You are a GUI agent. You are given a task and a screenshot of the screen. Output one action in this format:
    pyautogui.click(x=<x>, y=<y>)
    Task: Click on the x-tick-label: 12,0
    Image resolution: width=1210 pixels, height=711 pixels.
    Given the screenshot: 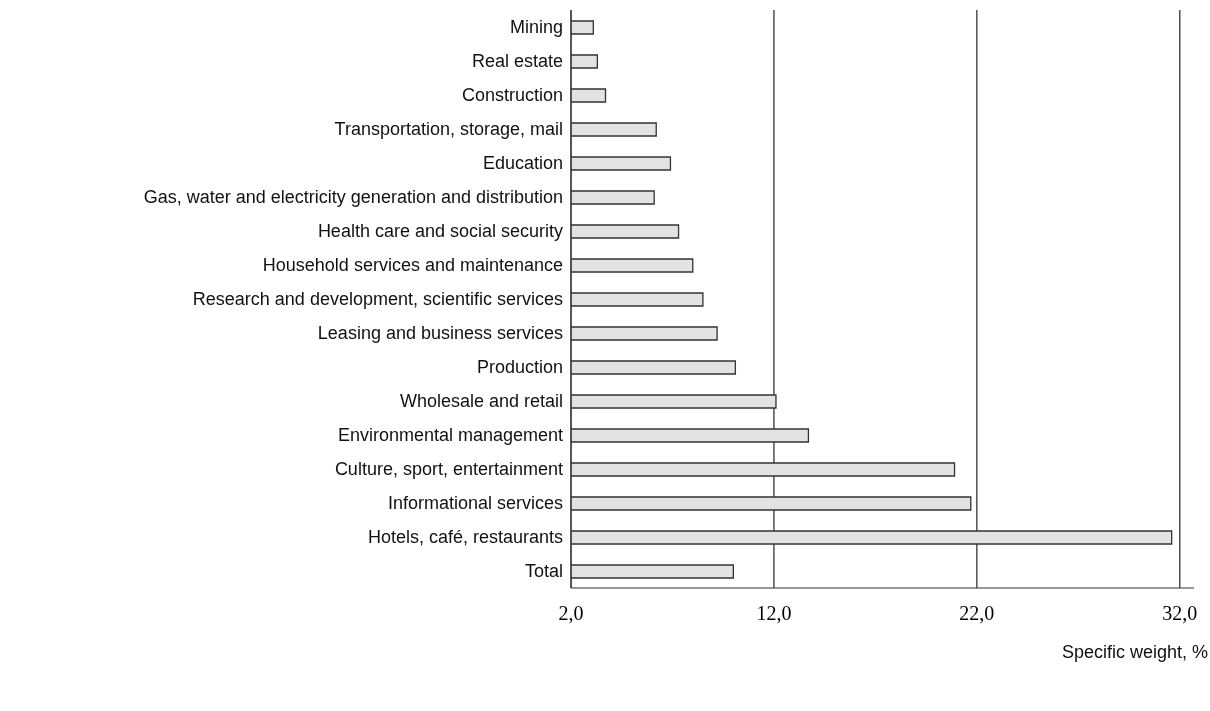 What is the action you would take?
    pyautogui.click(x=774, y=613)
    